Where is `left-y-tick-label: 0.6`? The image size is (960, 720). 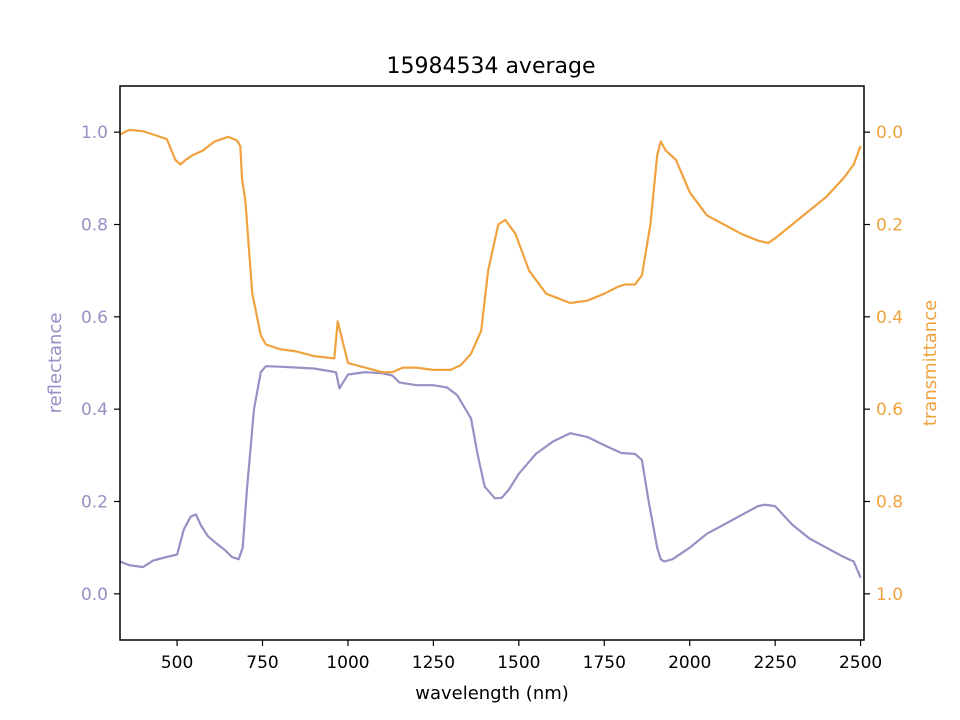 left-y-tick-label: 0.6 is located at coordinates (94, 318).